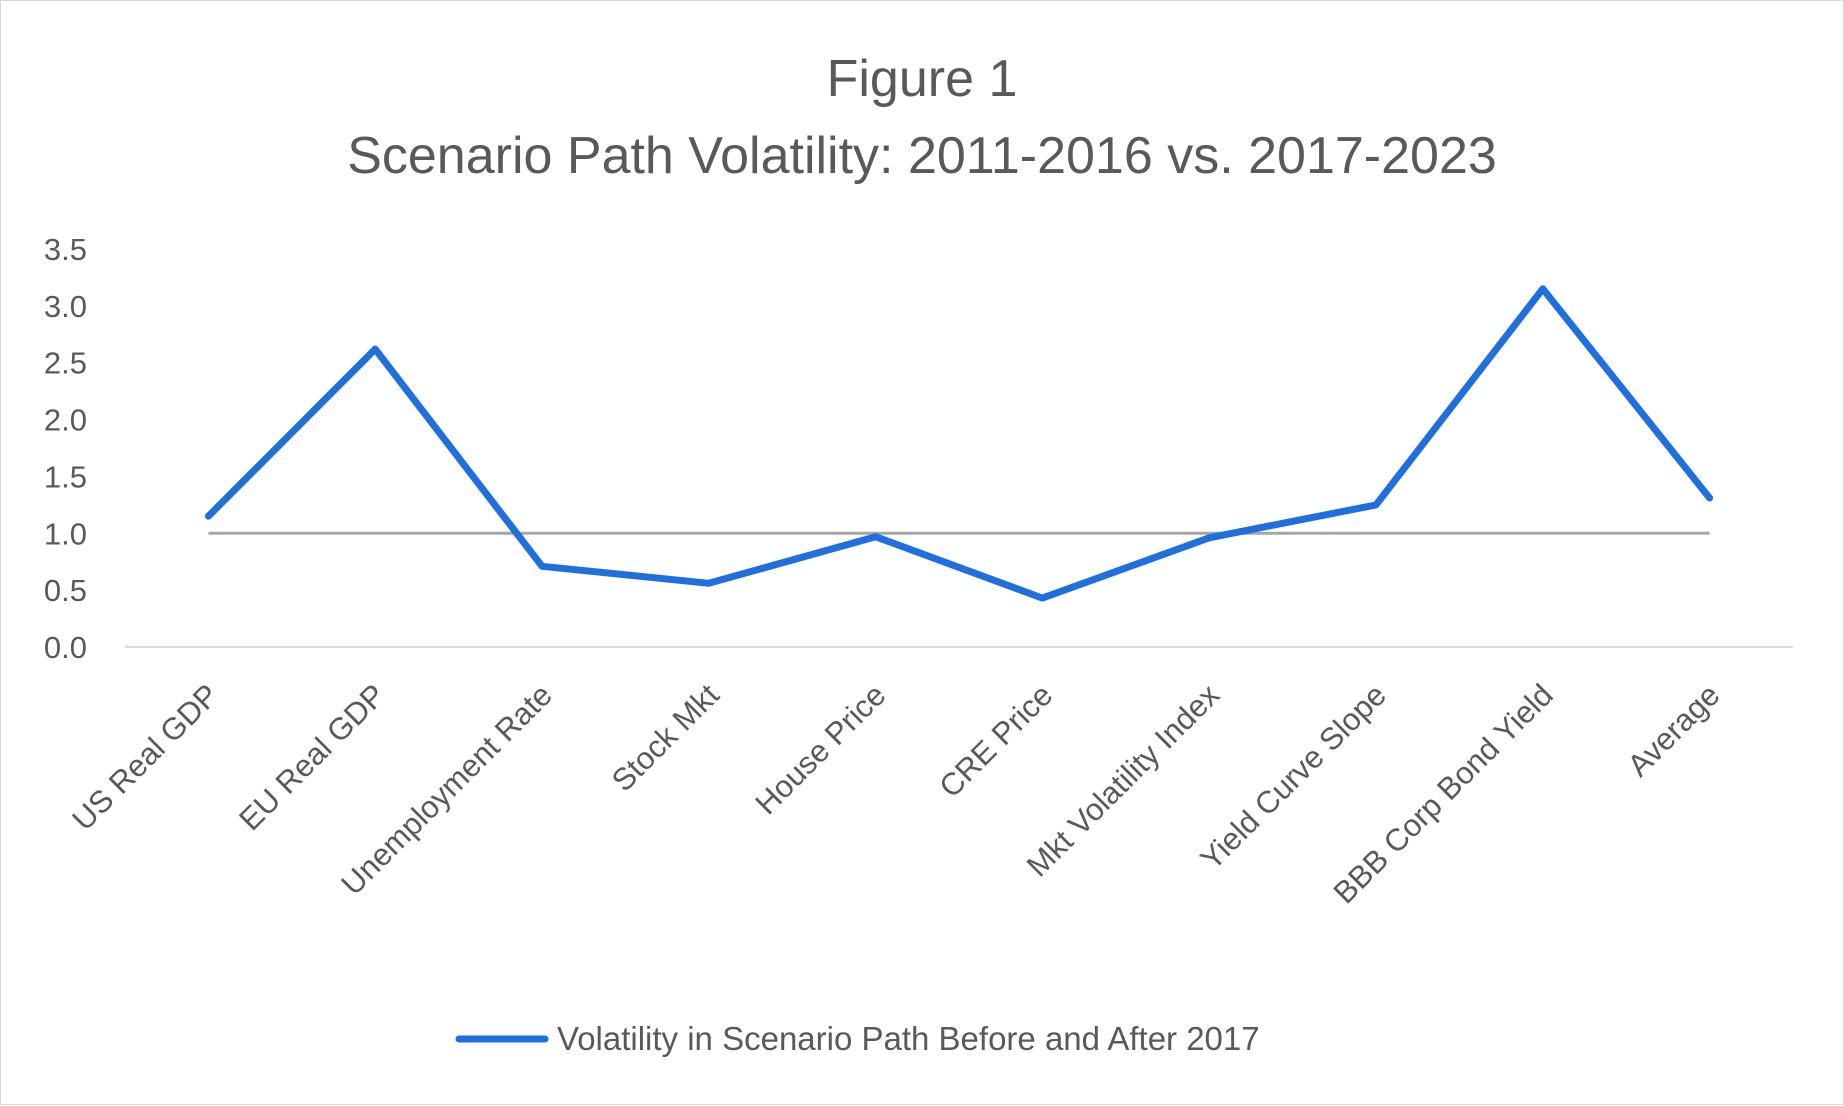 The width and height of the screenshot is (1844, 1106). Describe the element at coordinates (312, 757) in the screenshot. I see `x-tick-label: EU Real GDP` at that location.